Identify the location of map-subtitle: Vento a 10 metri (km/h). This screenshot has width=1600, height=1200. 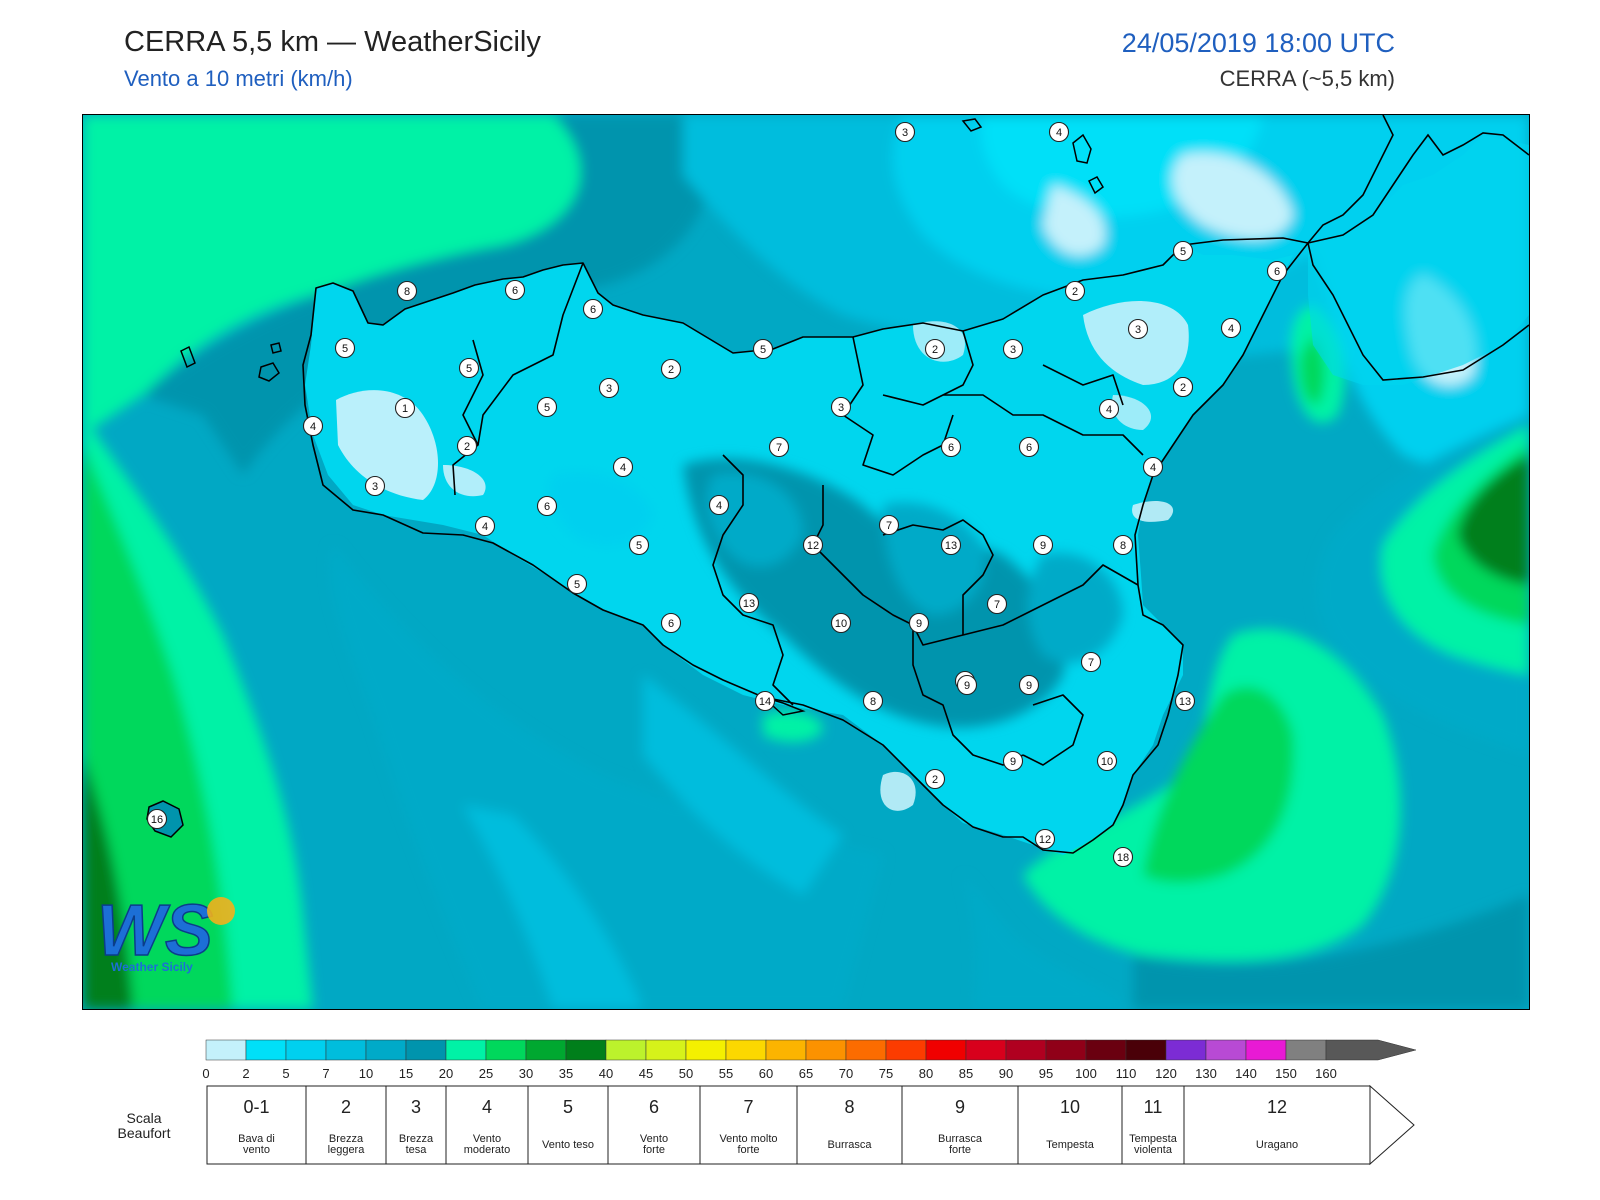
(238, 78).